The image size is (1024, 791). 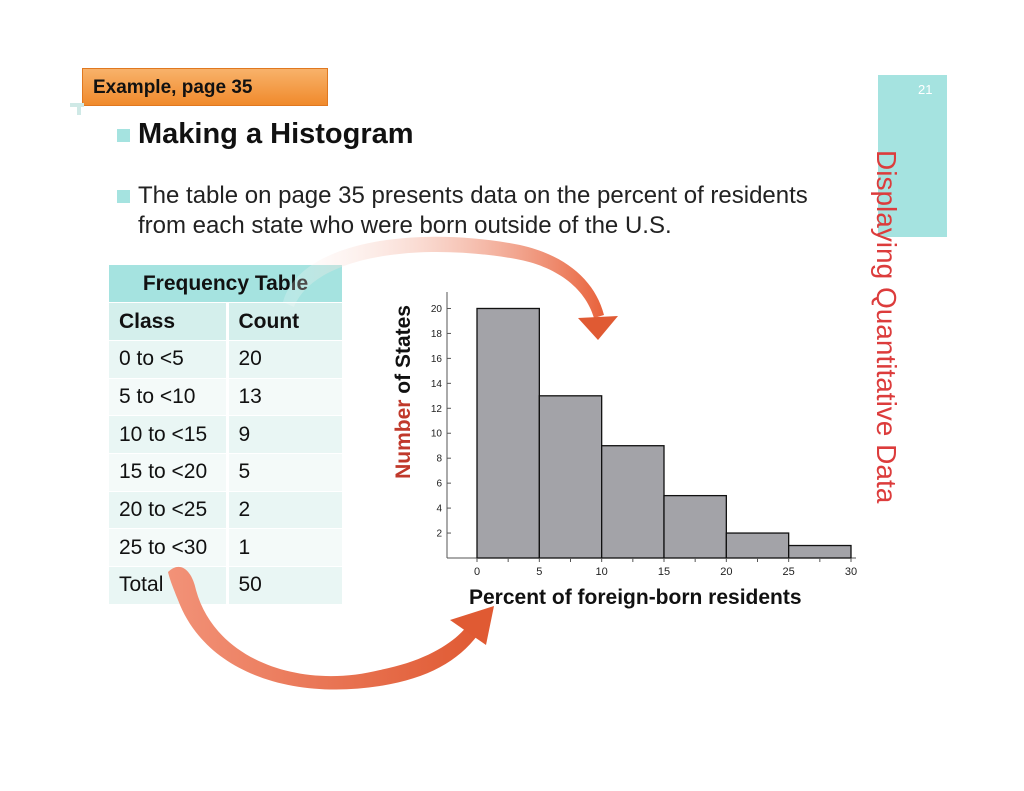 I want to click on table-row: 5 to <10 13, so click(x=225, y=397).